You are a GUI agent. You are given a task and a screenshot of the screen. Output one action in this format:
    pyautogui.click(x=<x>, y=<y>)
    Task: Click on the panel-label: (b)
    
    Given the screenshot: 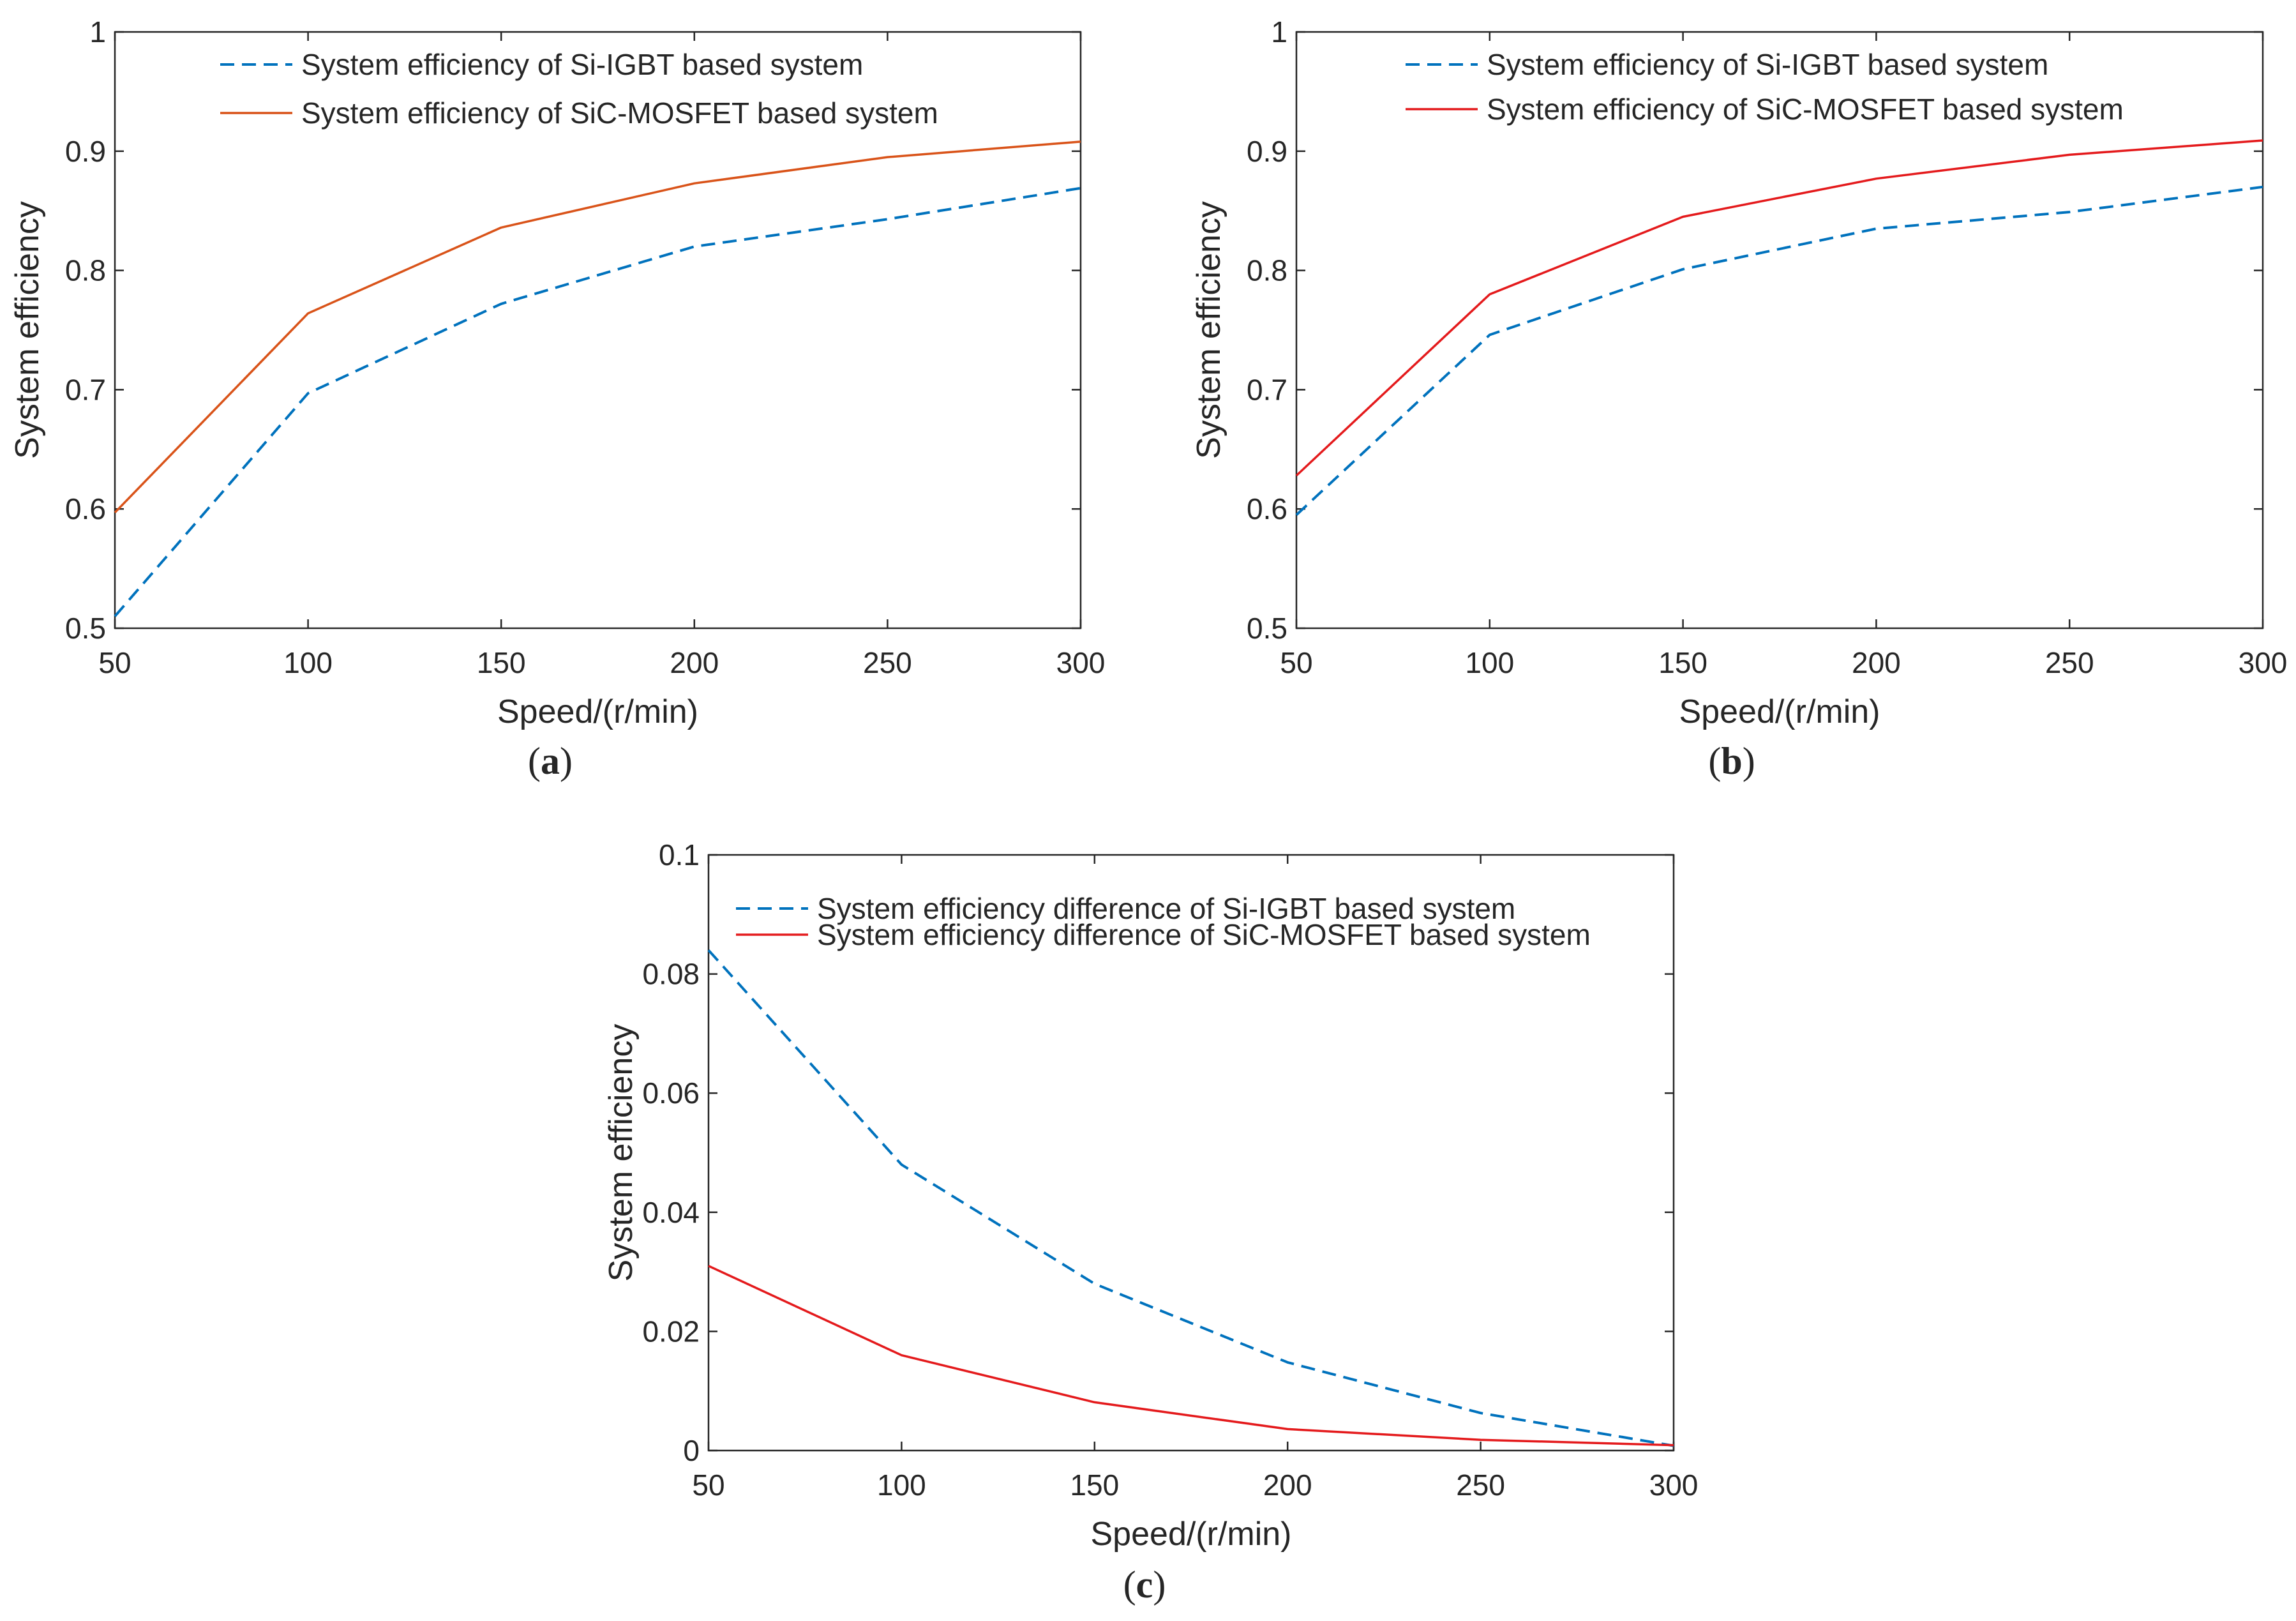 What is the action you would take?
    pyautogui.click(x=1731, y=761)
    